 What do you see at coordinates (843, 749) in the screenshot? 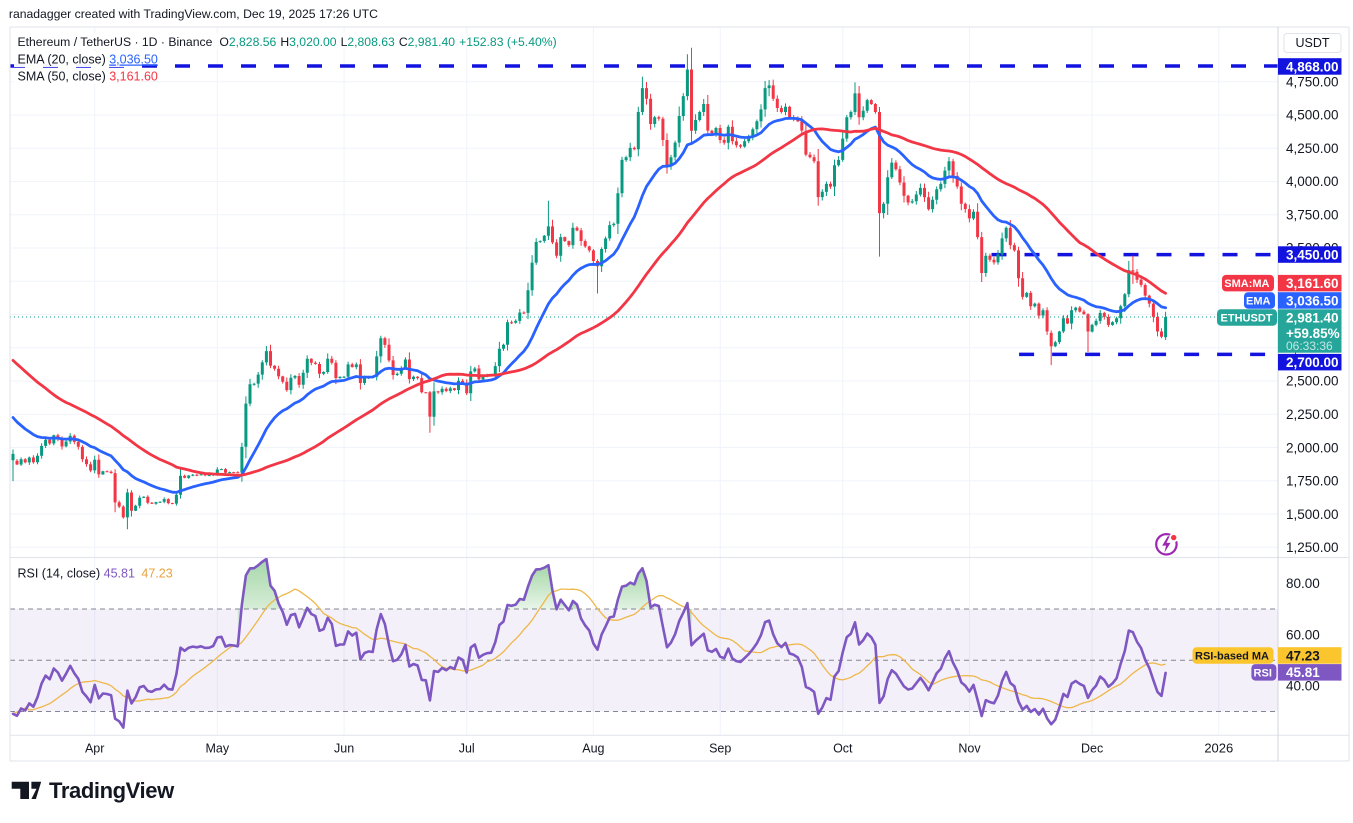
I see `svg-text: Oct` at bounding box center [843, 749].